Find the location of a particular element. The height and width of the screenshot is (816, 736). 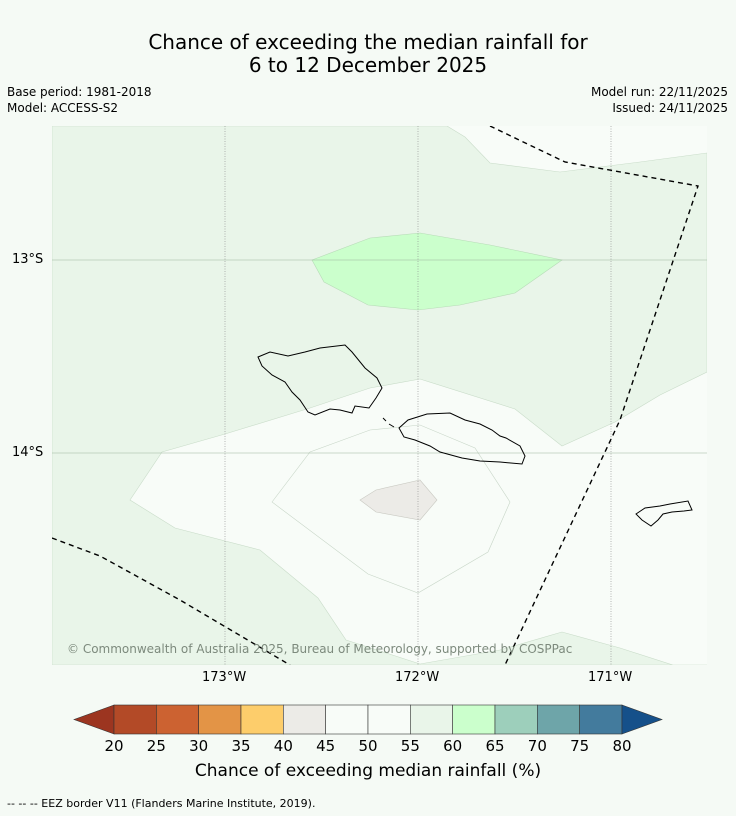

lon-label-172w: 172°W is located at coordinates (417, 677).